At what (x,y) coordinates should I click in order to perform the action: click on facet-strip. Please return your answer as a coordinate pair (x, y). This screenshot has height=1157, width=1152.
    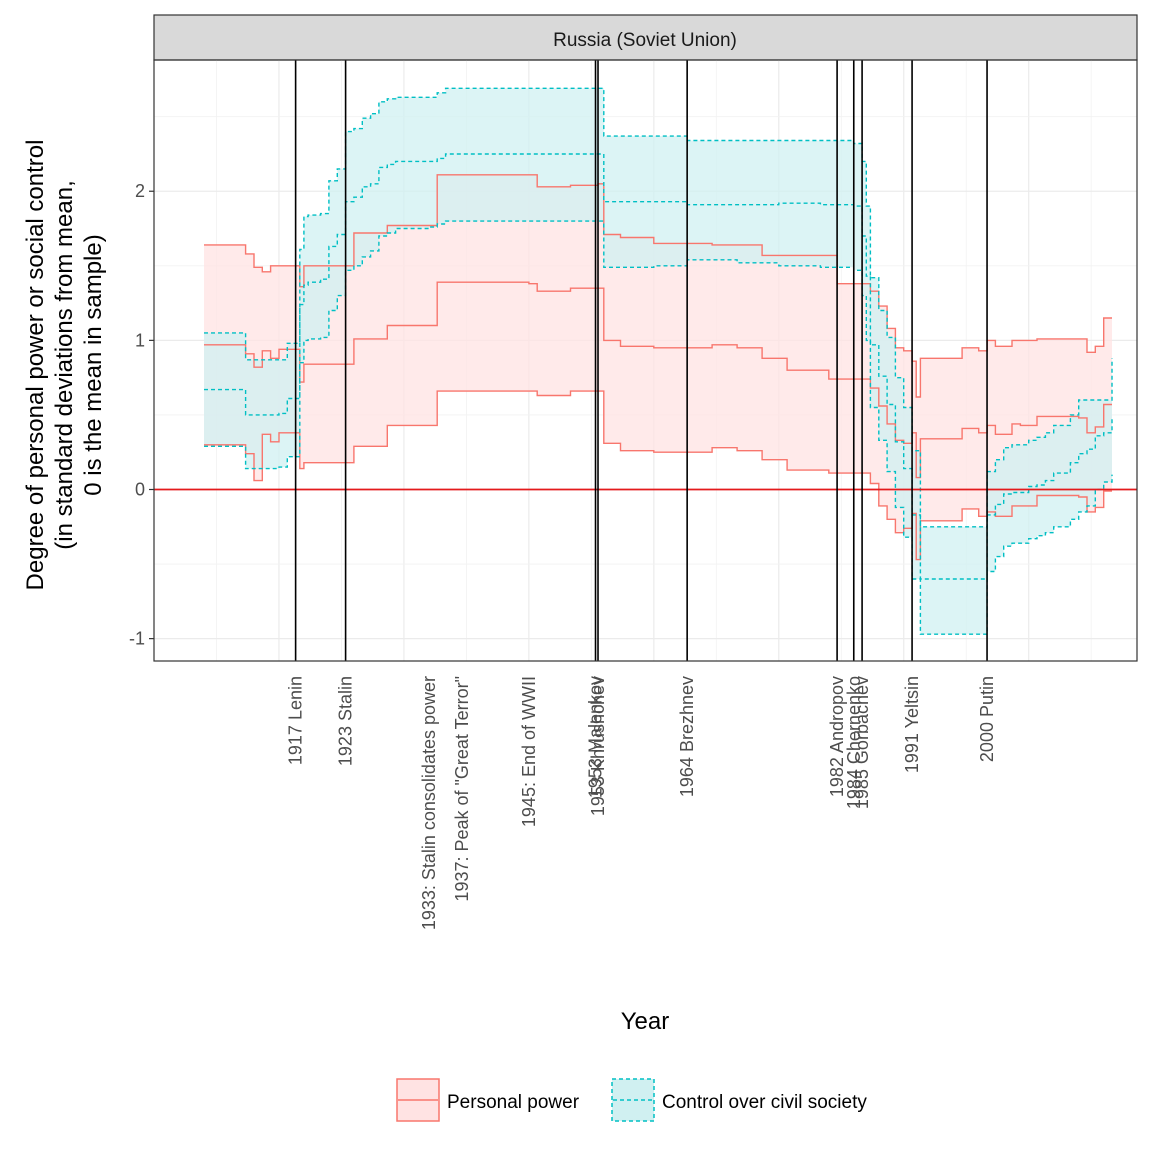
    Looking at the image, I should click on (645, 37).